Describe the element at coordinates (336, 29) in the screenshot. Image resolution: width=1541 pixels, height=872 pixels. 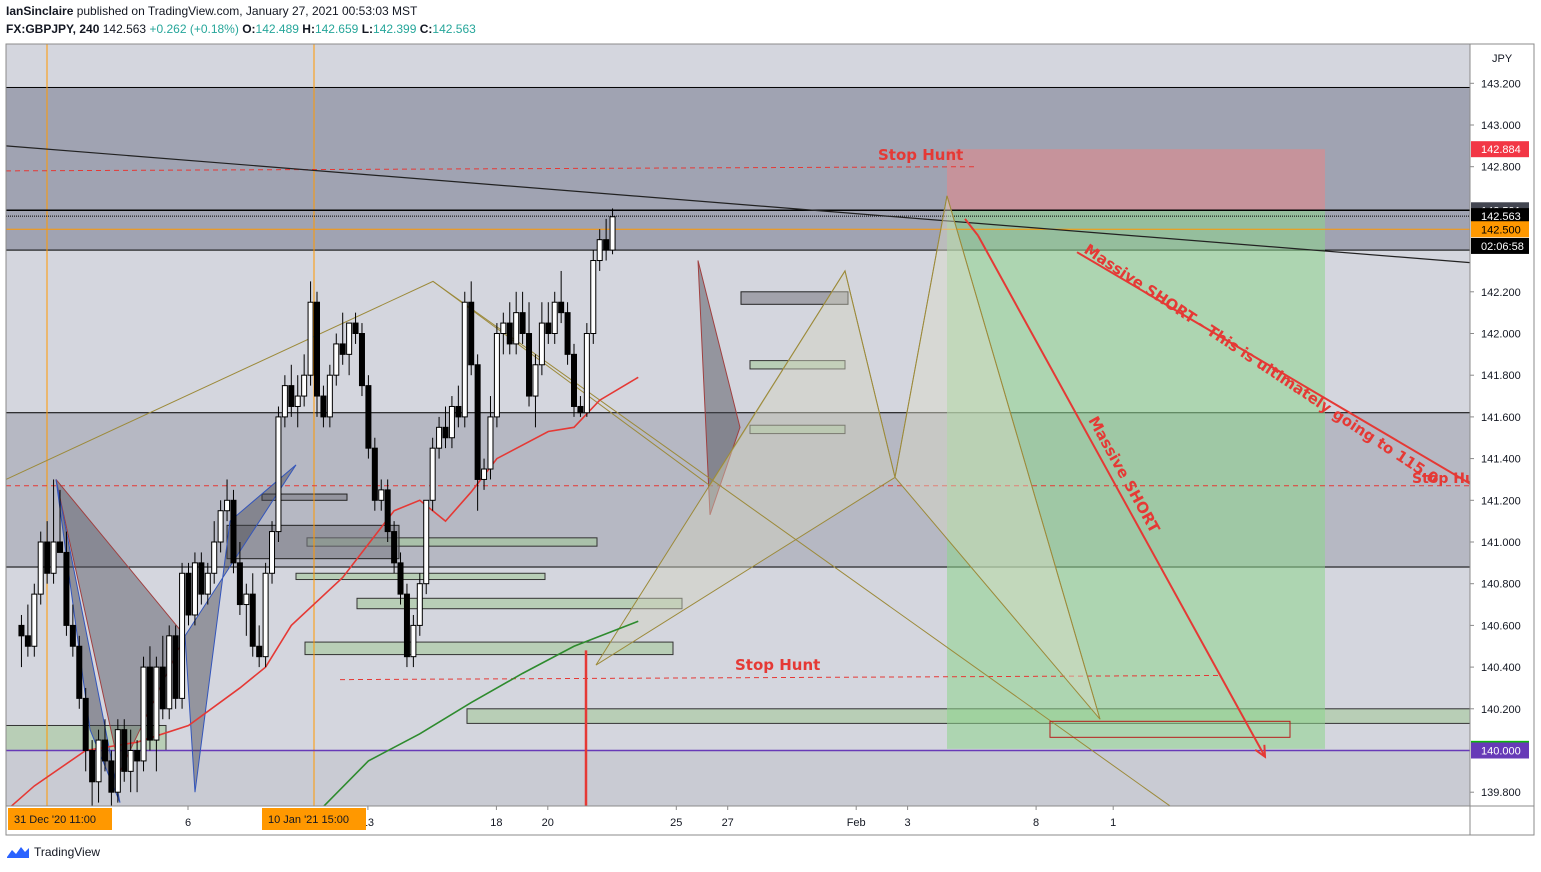
I see `high-value: 142.659` at that location.